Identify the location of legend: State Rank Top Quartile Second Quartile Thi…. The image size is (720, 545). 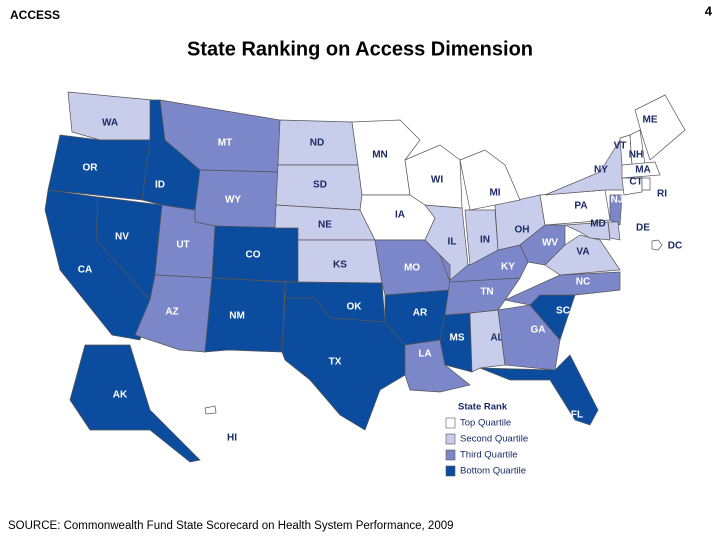
(486, 439).